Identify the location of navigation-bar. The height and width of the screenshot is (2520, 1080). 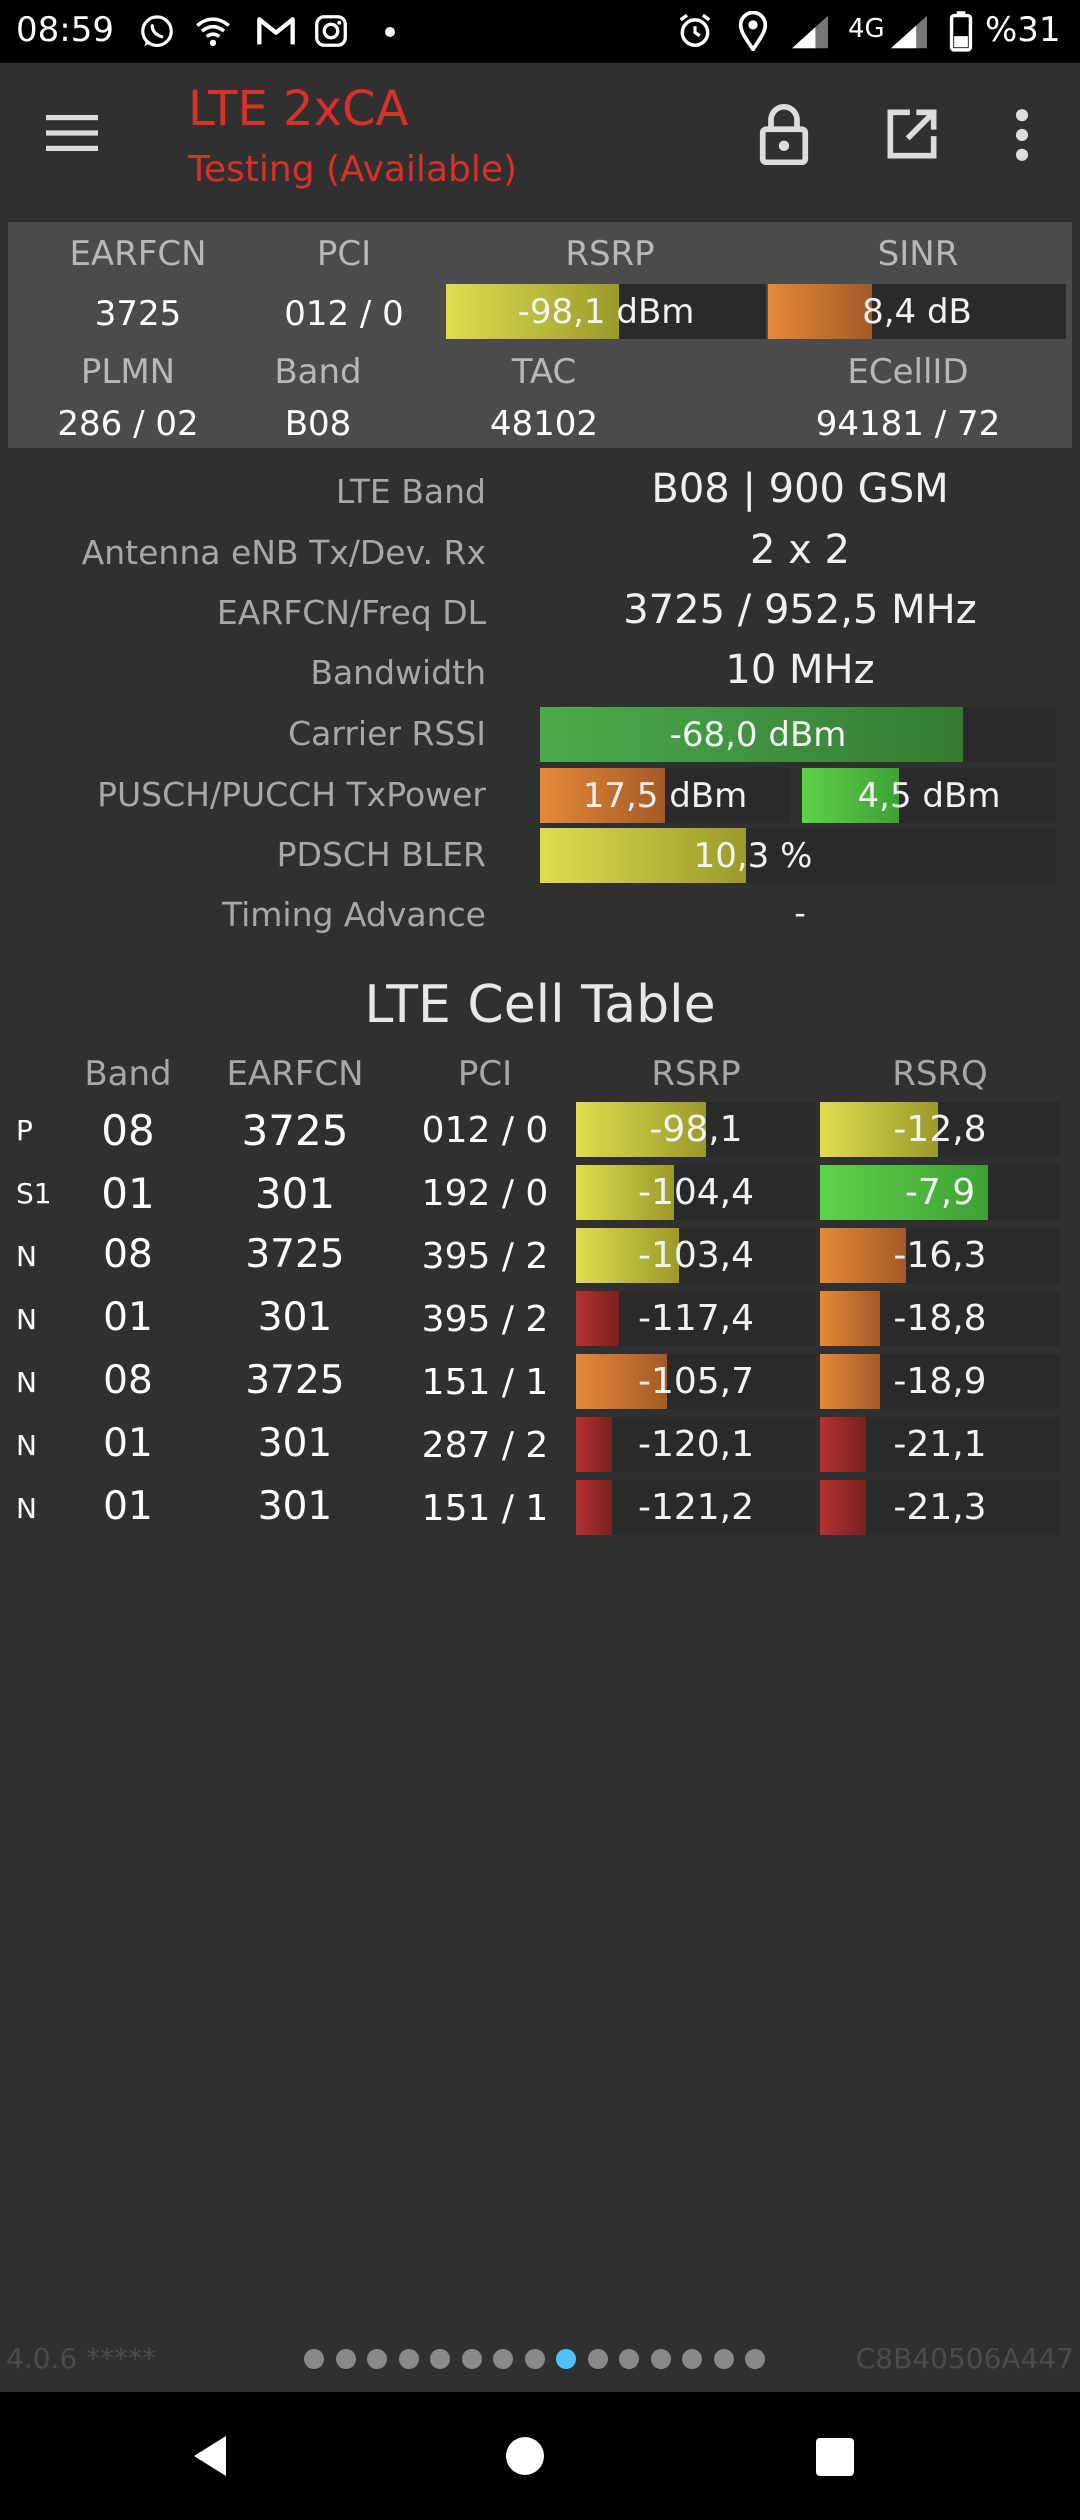
(540, 2456).